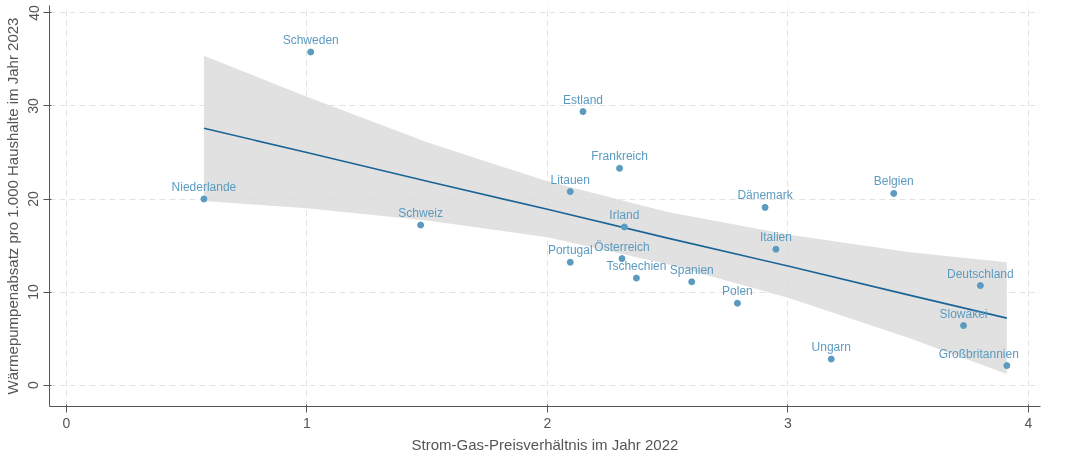 The height and width of the screenshot is (459, 1086). I want to click on annotation: Dänemark, so click(765, 195).